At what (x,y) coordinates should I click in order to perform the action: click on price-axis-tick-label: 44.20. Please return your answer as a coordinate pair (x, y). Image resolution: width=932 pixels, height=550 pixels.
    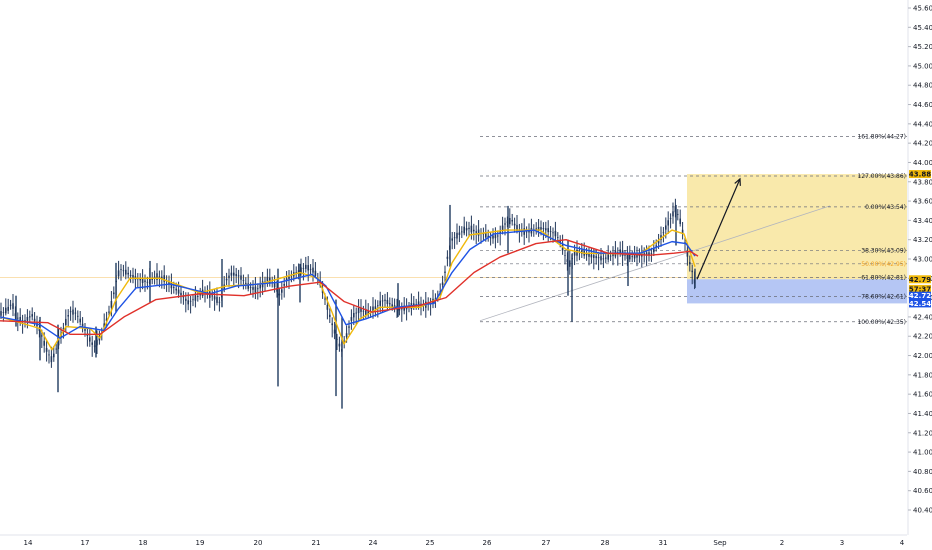
    Looking at the image, I should click on (922, 144).